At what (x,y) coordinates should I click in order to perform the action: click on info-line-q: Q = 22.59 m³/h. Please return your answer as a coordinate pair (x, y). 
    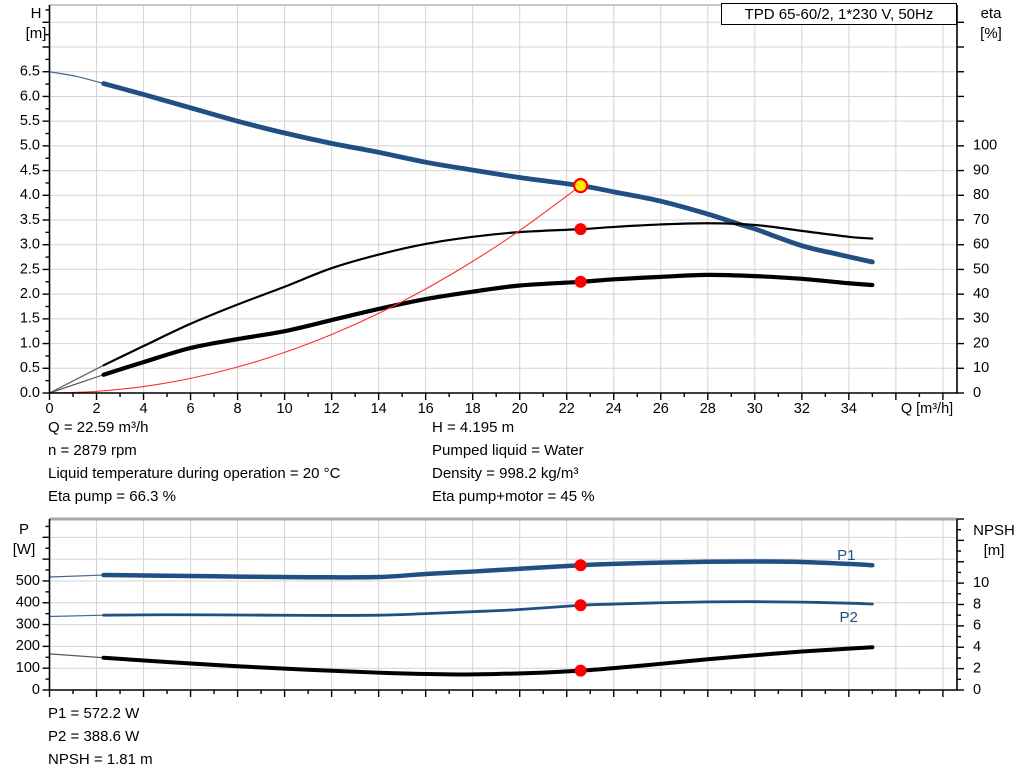
    Looking at the image, I should click on (98, 427).